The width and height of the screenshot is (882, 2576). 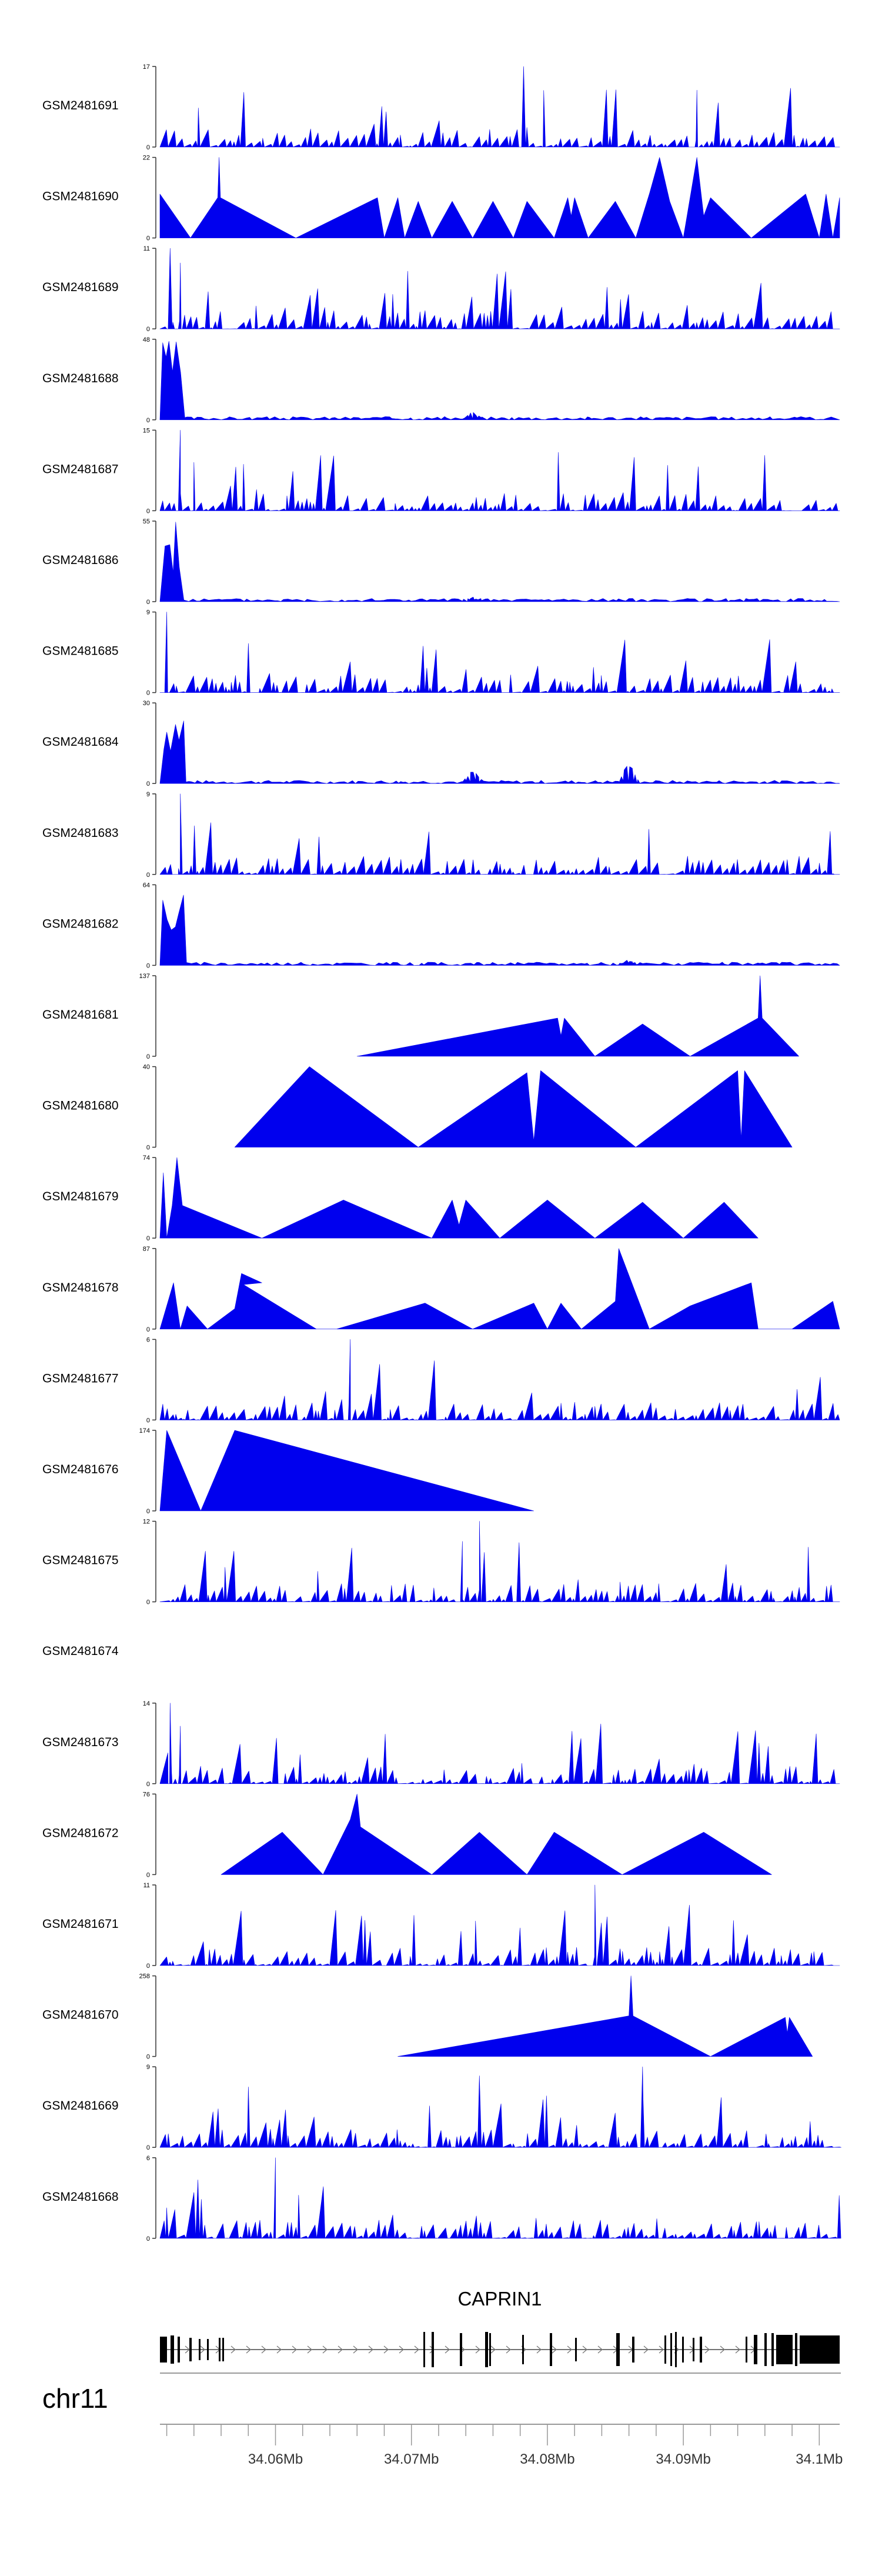 What do you see at coordinates (146, 1158) in the screenshot?
I see `y-axis-max-label: 74` at bounding box center [146, 1158].